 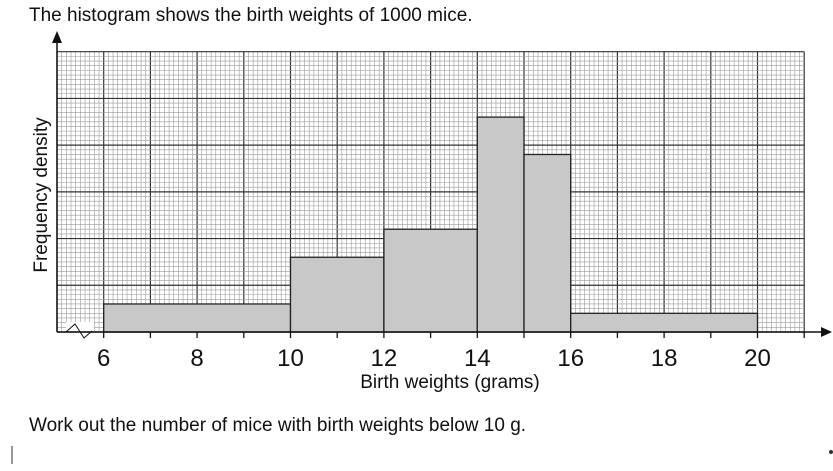 What do you see at coordinates (384, 358) in the screenshot?
I see `x-tick-label: 12` at bounding box center [384, 358].